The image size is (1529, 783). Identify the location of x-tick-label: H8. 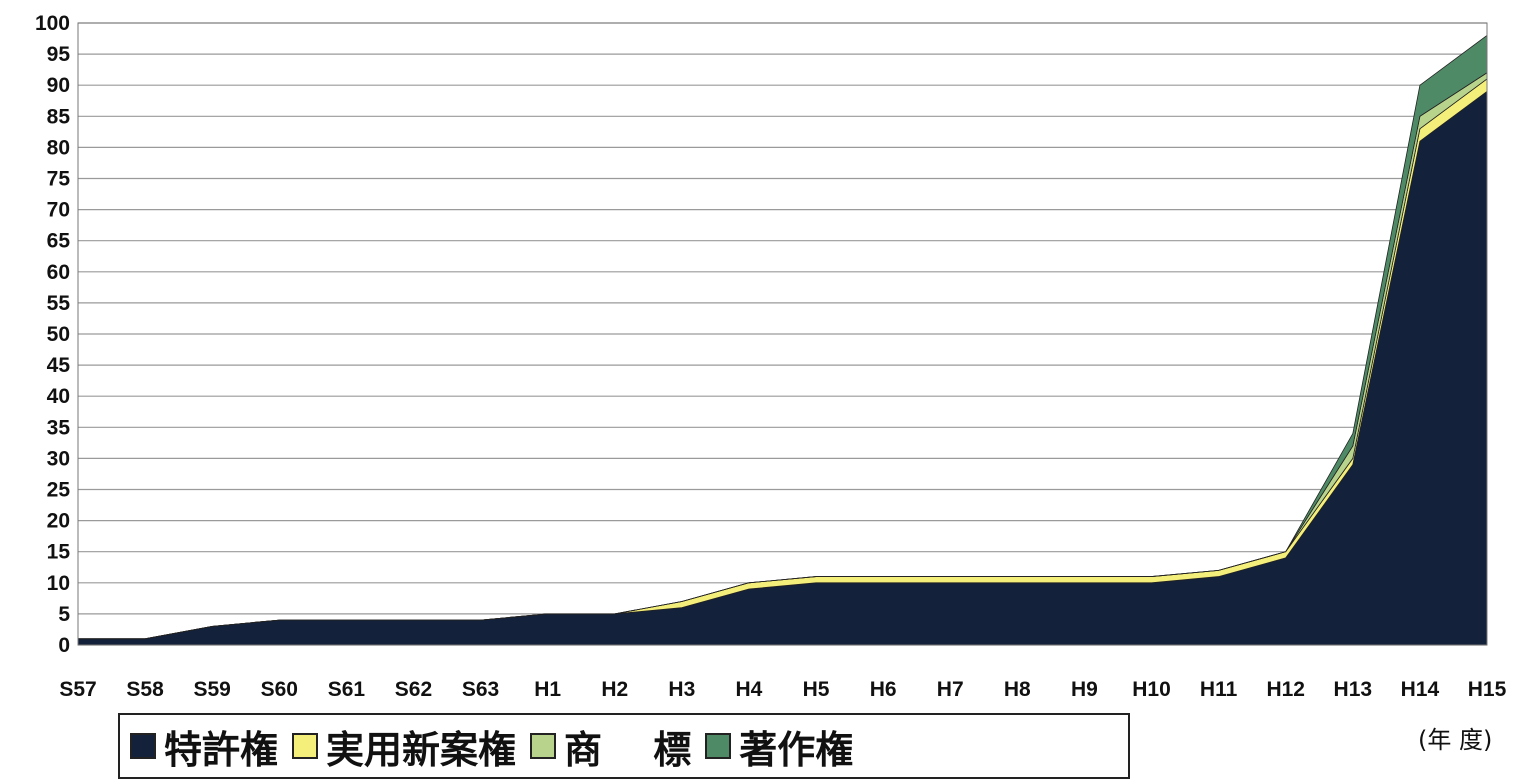
(1017, 689).